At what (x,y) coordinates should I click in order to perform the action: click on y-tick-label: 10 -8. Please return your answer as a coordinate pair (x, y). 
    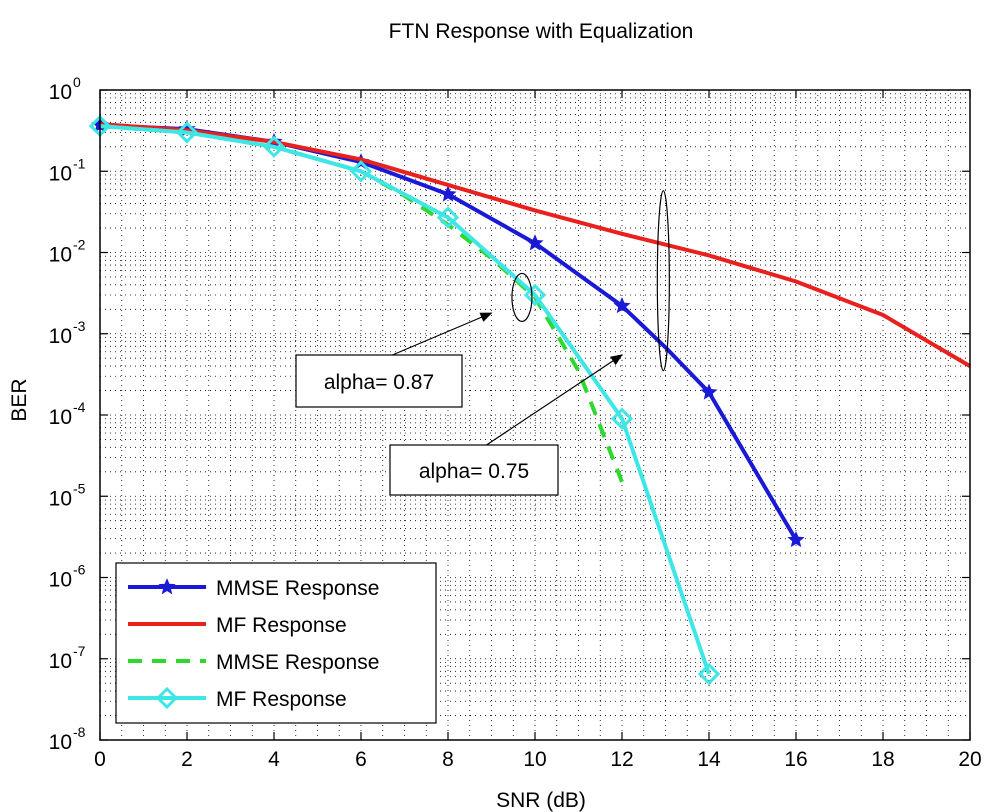
    Looking at the image, I should click on (67, 739).